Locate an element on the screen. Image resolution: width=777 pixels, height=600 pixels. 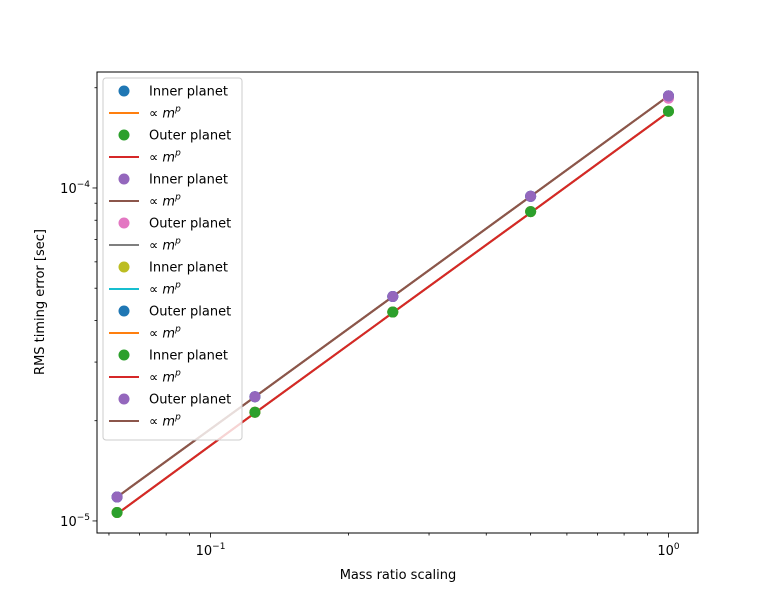
legend-label-4: Inner planet is located at coordinates (188, 180).